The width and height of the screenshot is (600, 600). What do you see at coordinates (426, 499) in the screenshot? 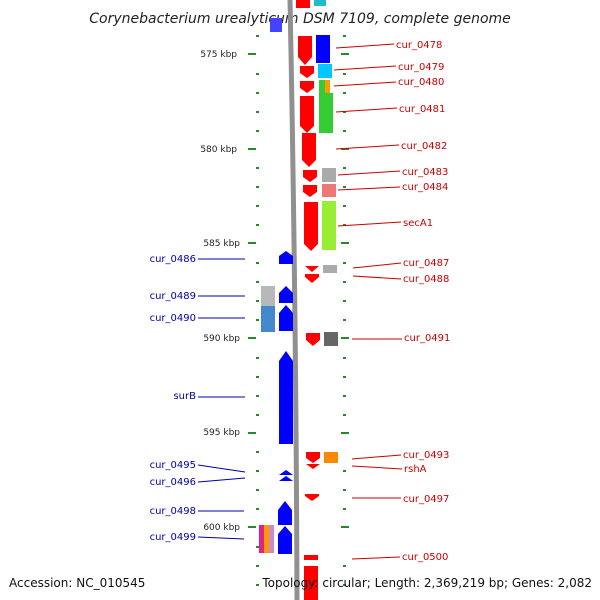
I see `gene-label-cur-0497: cur_0497` at bounding box center [426, 499].